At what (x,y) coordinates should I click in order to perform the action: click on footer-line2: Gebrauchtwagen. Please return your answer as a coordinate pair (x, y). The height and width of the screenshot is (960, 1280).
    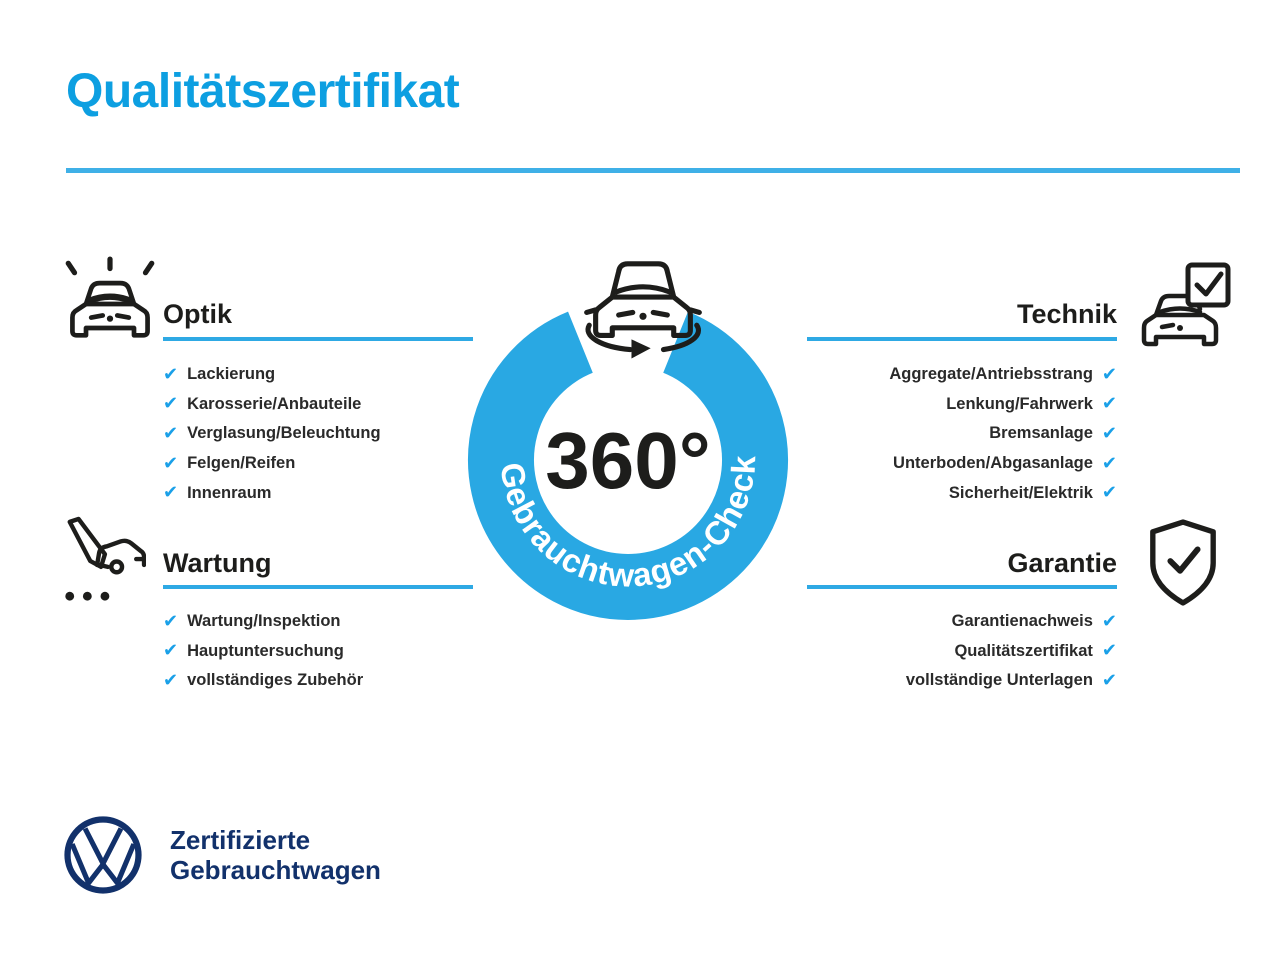
    Looking at the image, I should click on (275, 870).